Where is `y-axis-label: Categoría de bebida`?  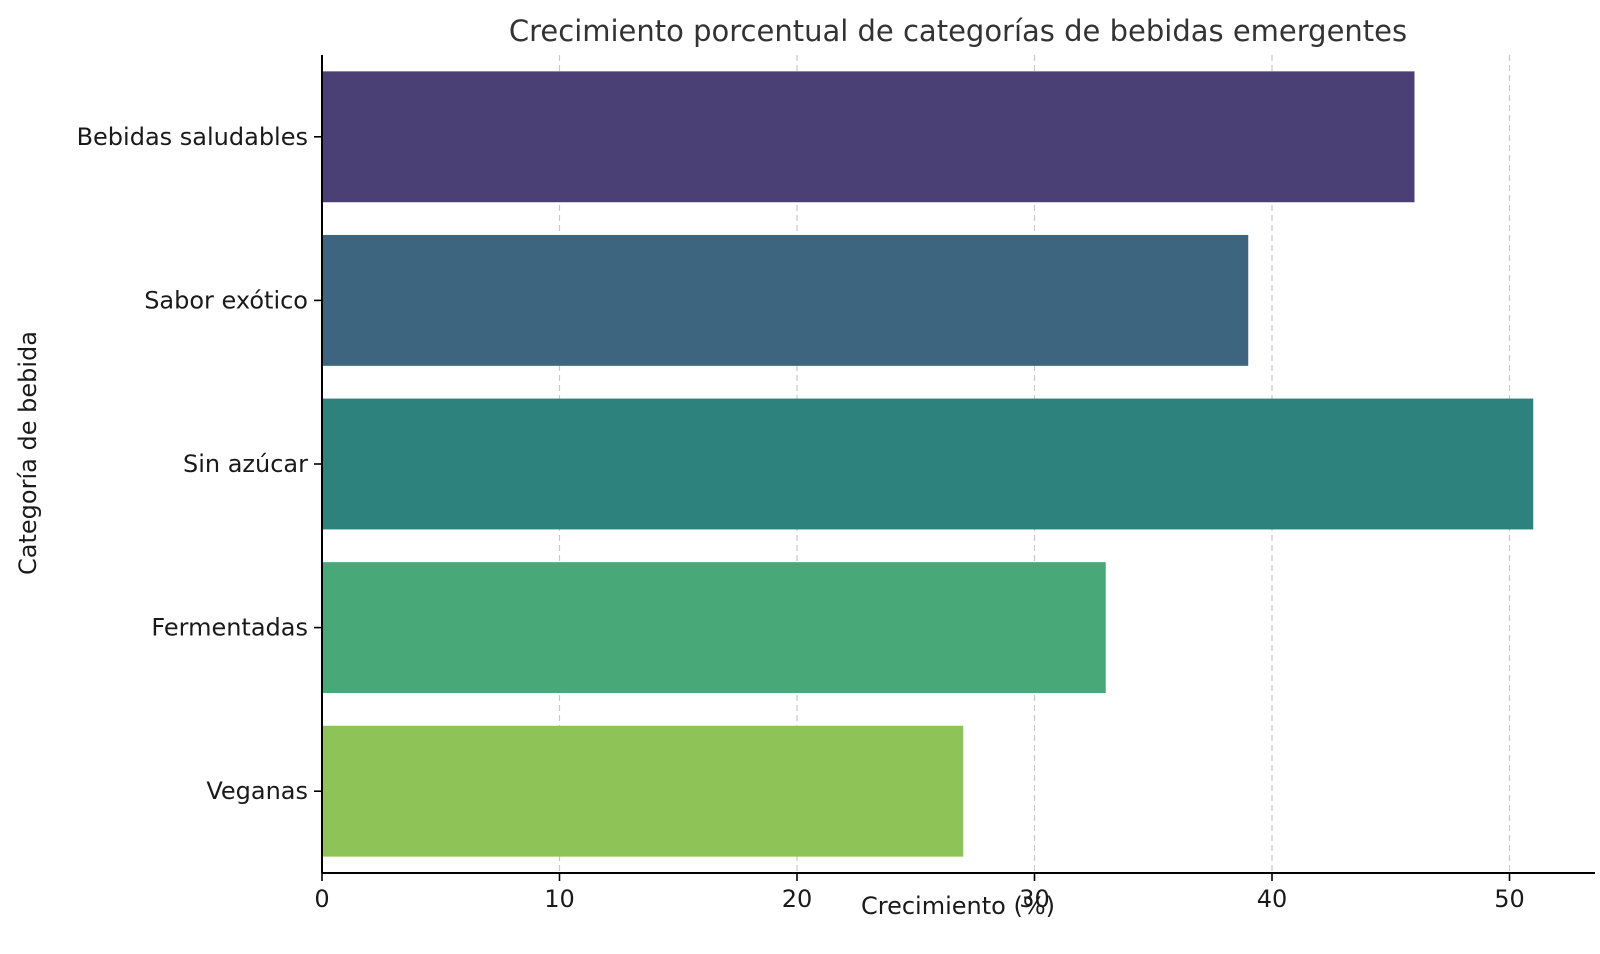 y-axis-label: Categoría de bebida is located at coordinates (28, 453).